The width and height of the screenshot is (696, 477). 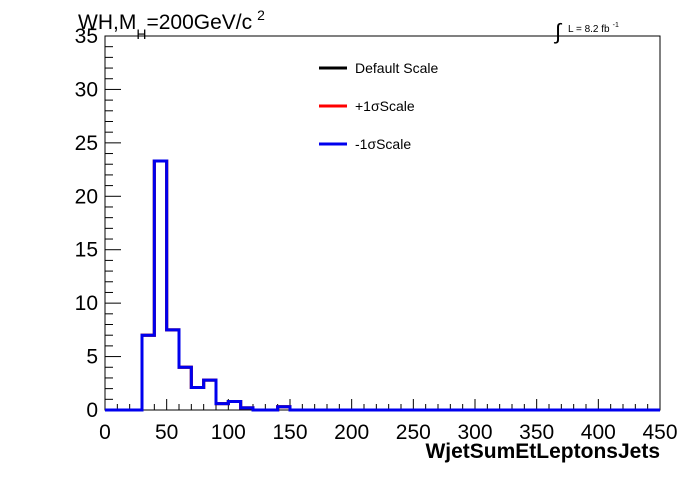 I want to click on y-tick-label: 35, so click(x=86, y=36).